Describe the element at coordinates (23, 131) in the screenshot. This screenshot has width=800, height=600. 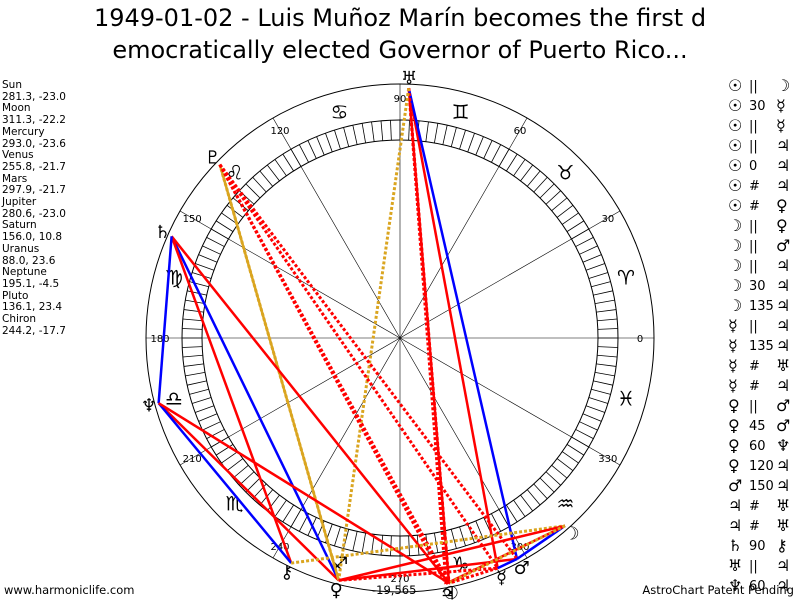
I see `planet-name: Mercury` at that location.